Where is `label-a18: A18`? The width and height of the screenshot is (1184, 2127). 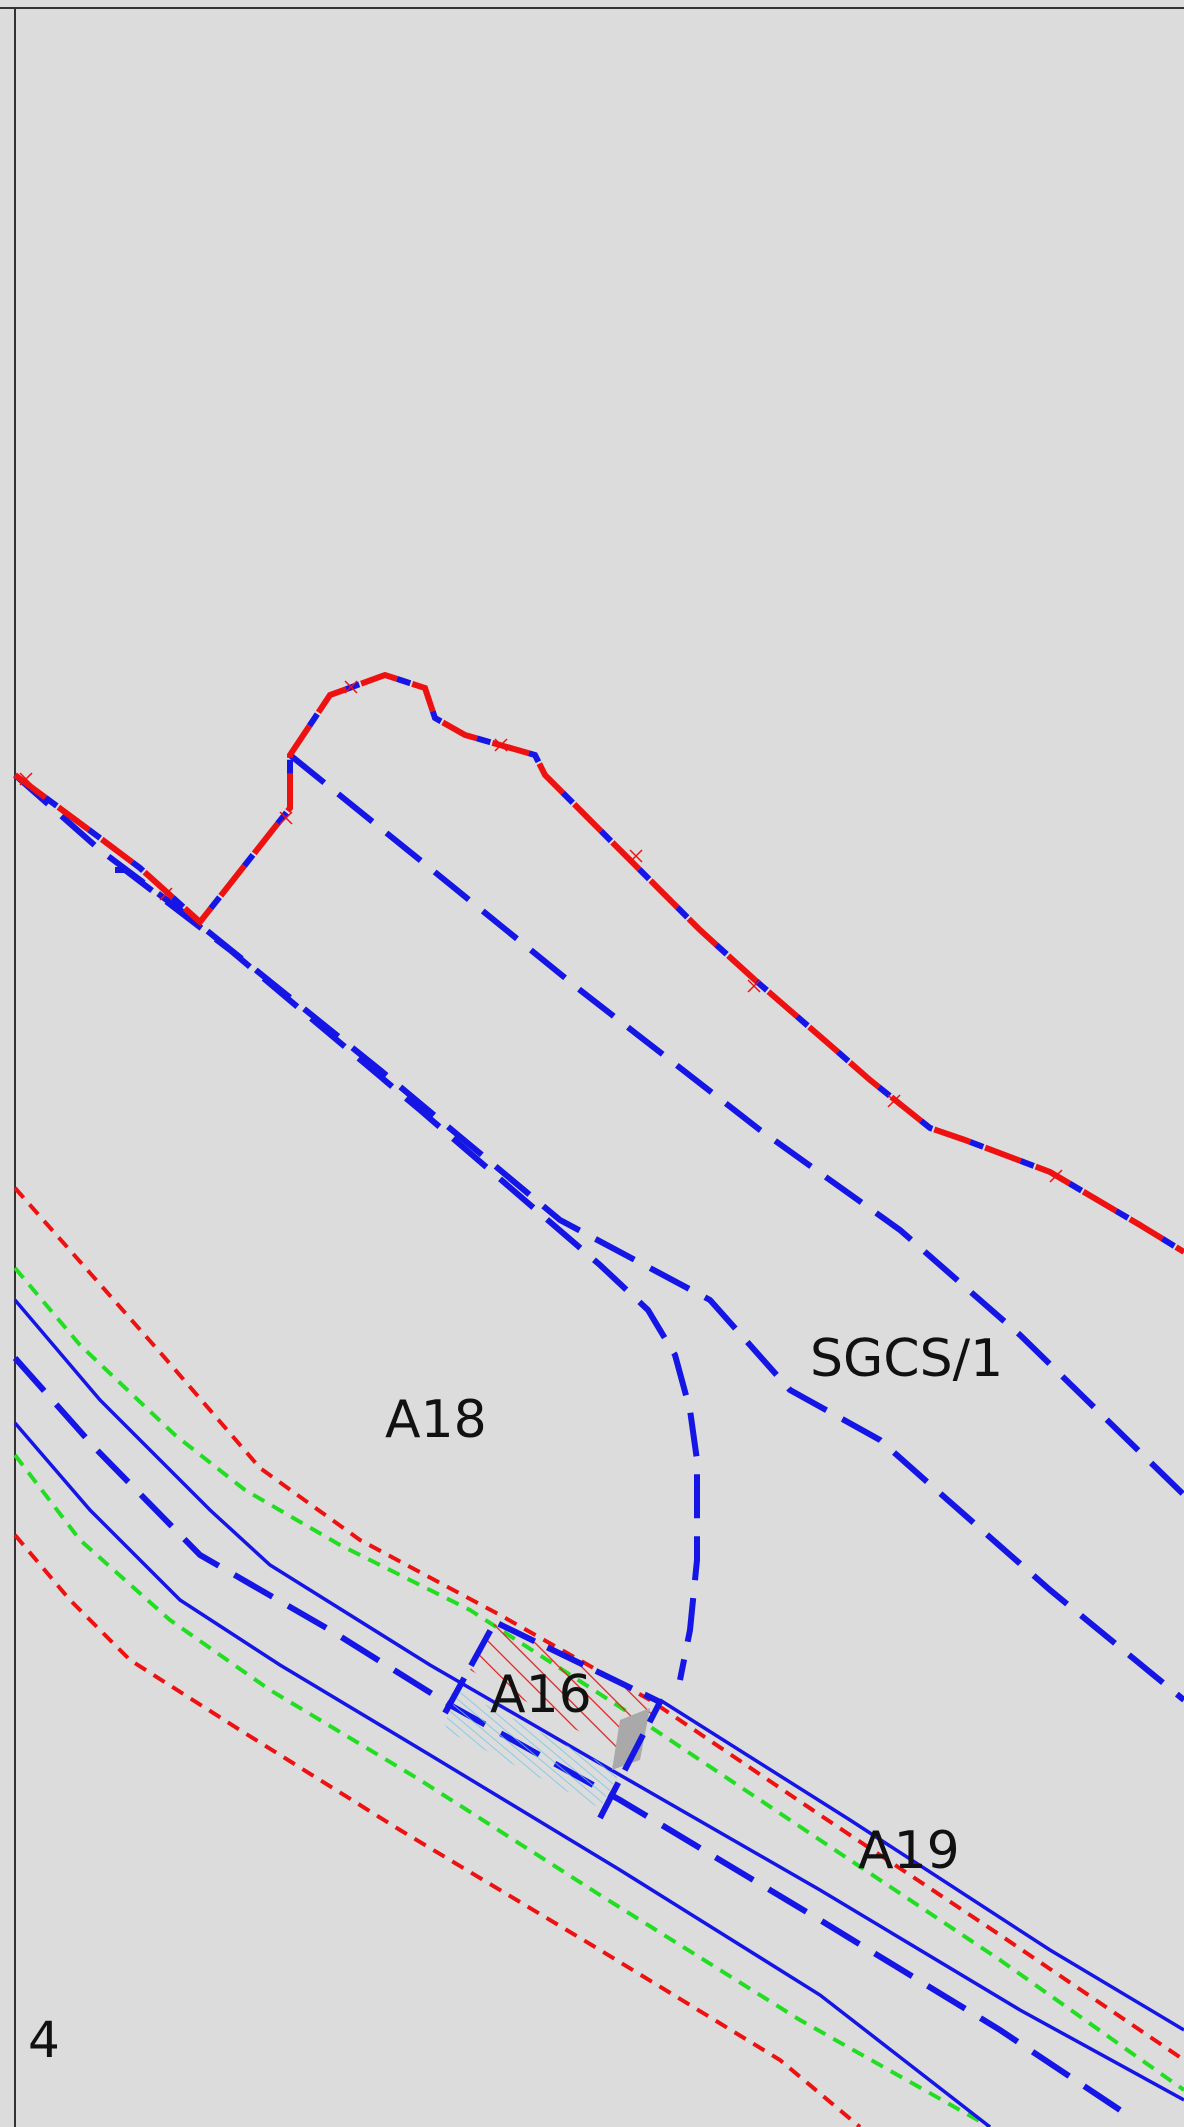 label-a18: A18 is located at coordinates (436, 1420).